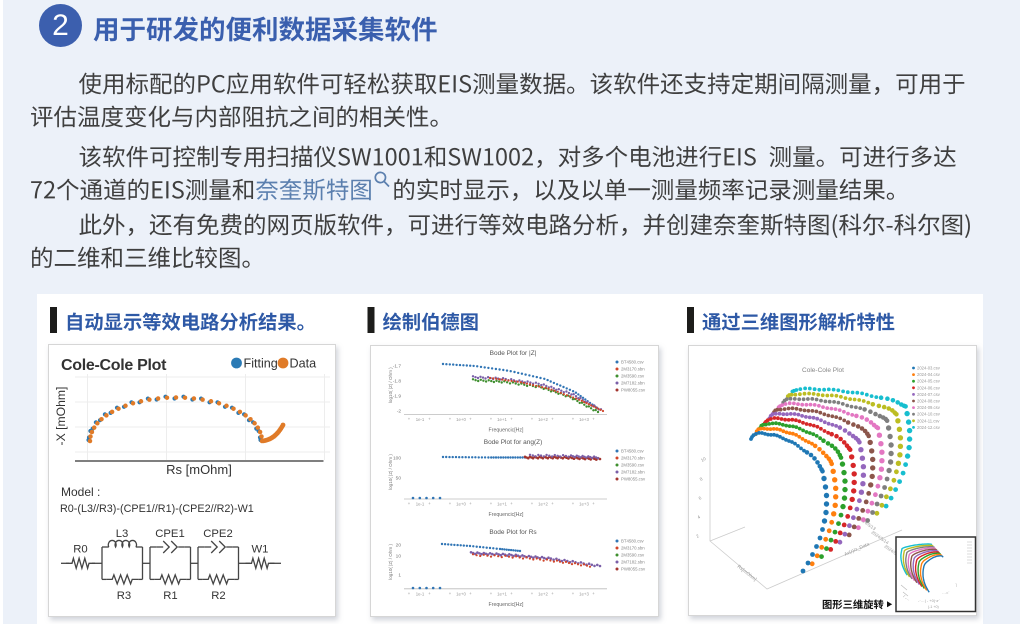 This screenshot has width=1020, height=624. What do you see at coordinates (397, 397) in the screenshot?
I see `svg-text: -1.9` at bounding box center [397, 397].